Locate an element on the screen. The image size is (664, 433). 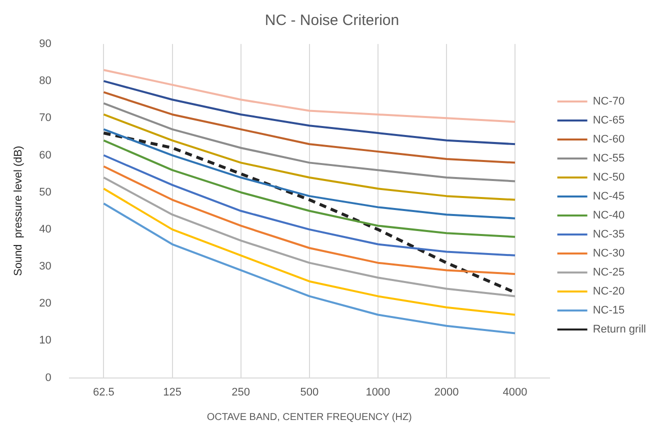
legend-label: NC-35 is located at coordinates (608, 234).